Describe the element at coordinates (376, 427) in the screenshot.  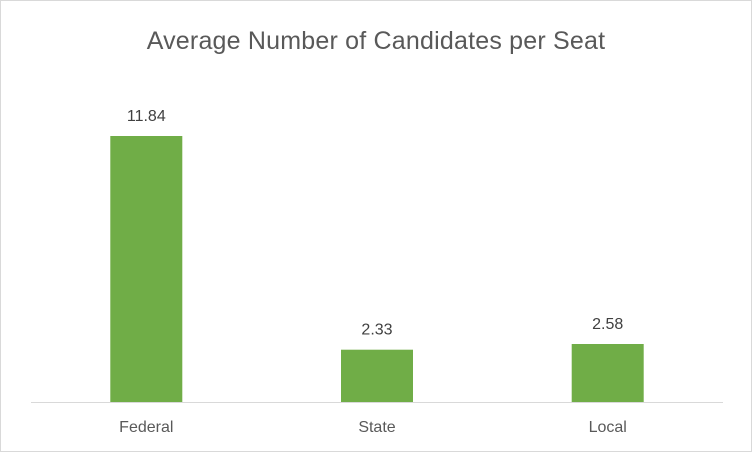
I see `x-tick-label-state: State` at that location.